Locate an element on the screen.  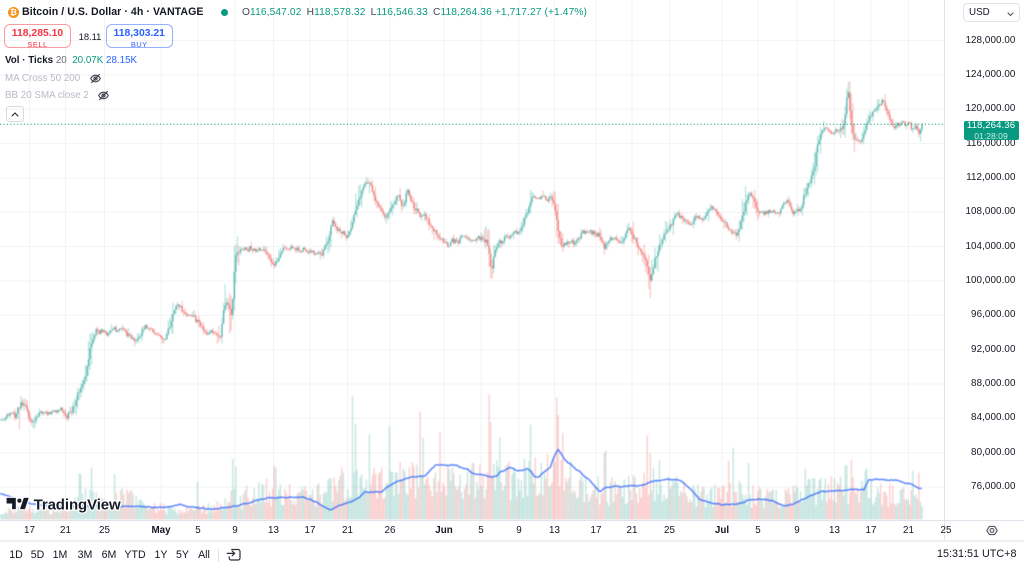
svg-text: TradingView is located at coordinates (77, 504).